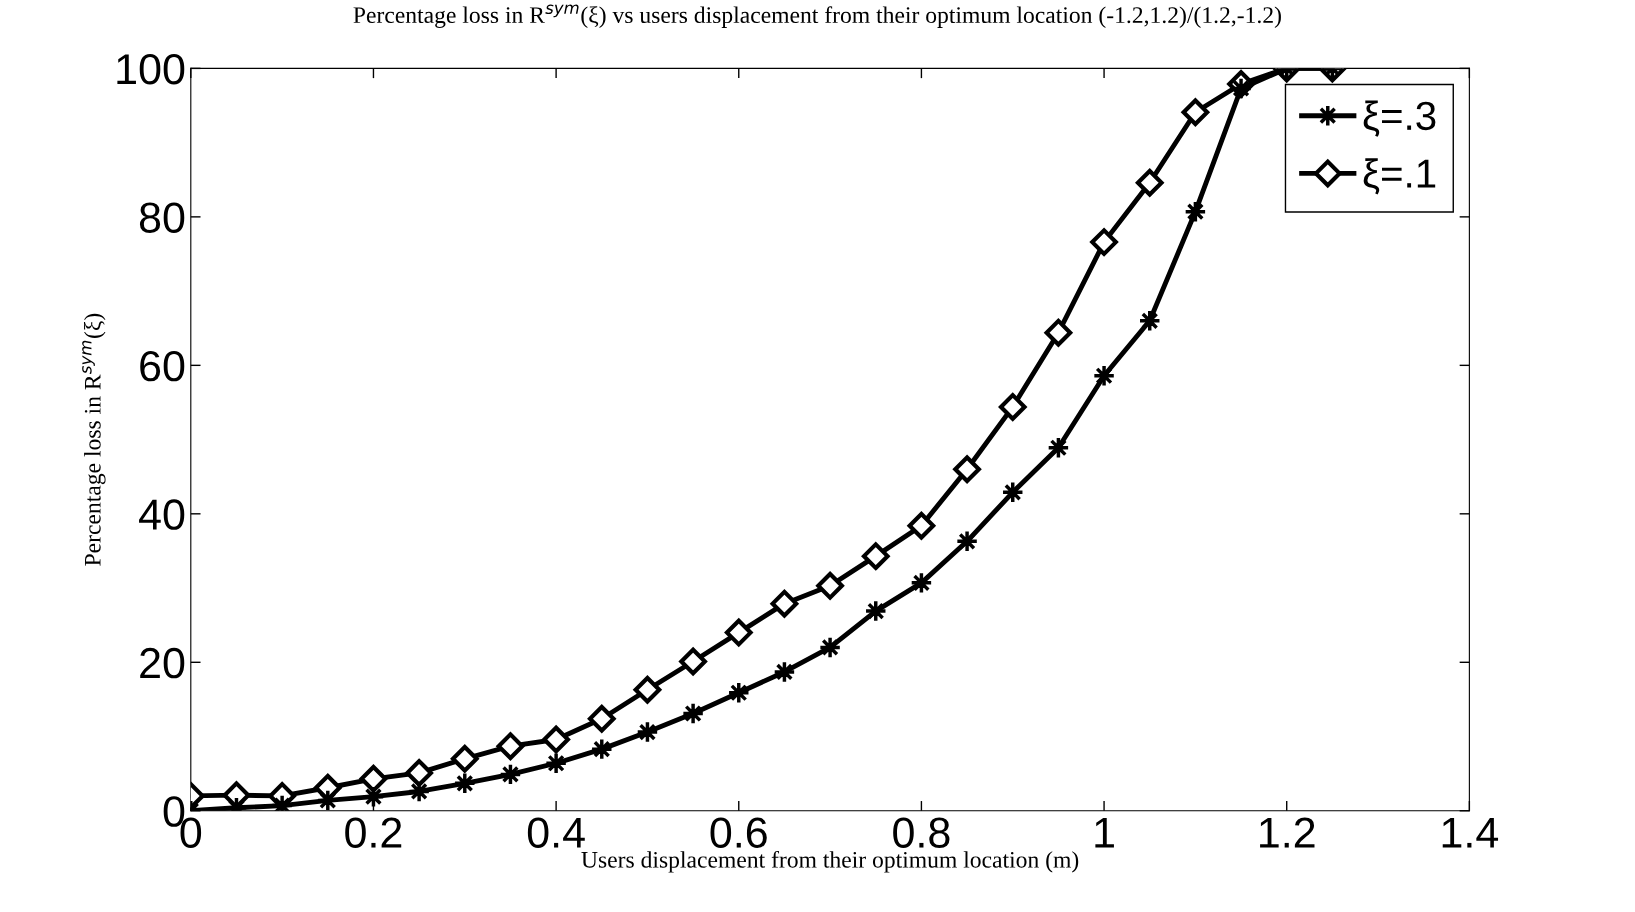 The image size is (1635, 912). What do you see at coordinates (556, 832) in the screenshot?
I see `x-tick-label: 0.4` at bounding box center [556, 832].